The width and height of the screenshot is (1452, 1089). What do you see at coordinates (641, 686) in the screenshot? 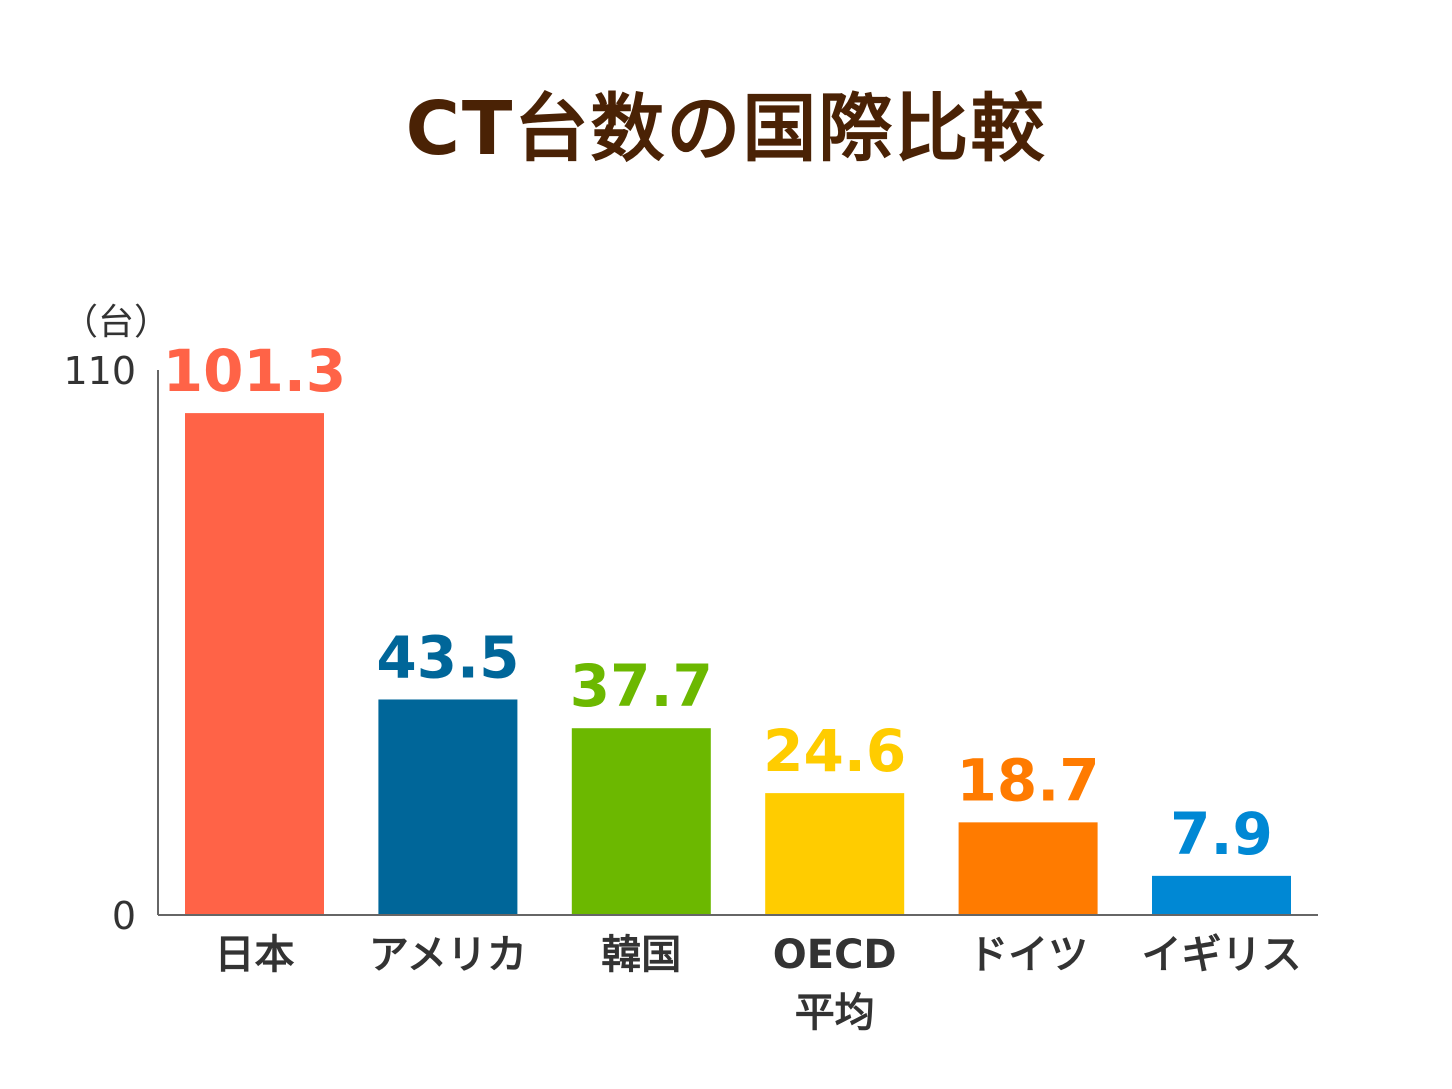
I see `value-label: 37.7` at bounding box center [641, 686].